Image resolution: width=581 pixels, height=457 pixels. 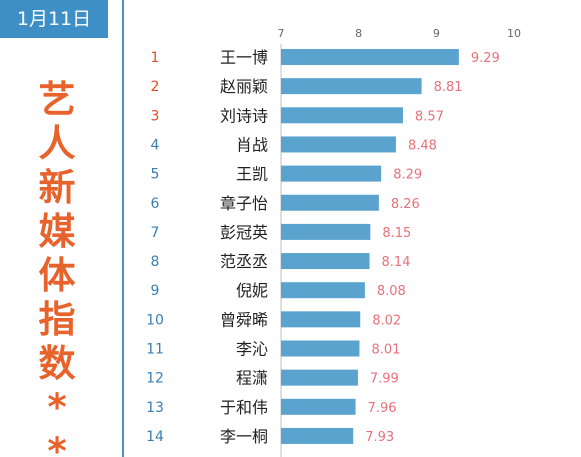 I want to click on rank-label: 5, so click(x=155, y=175).